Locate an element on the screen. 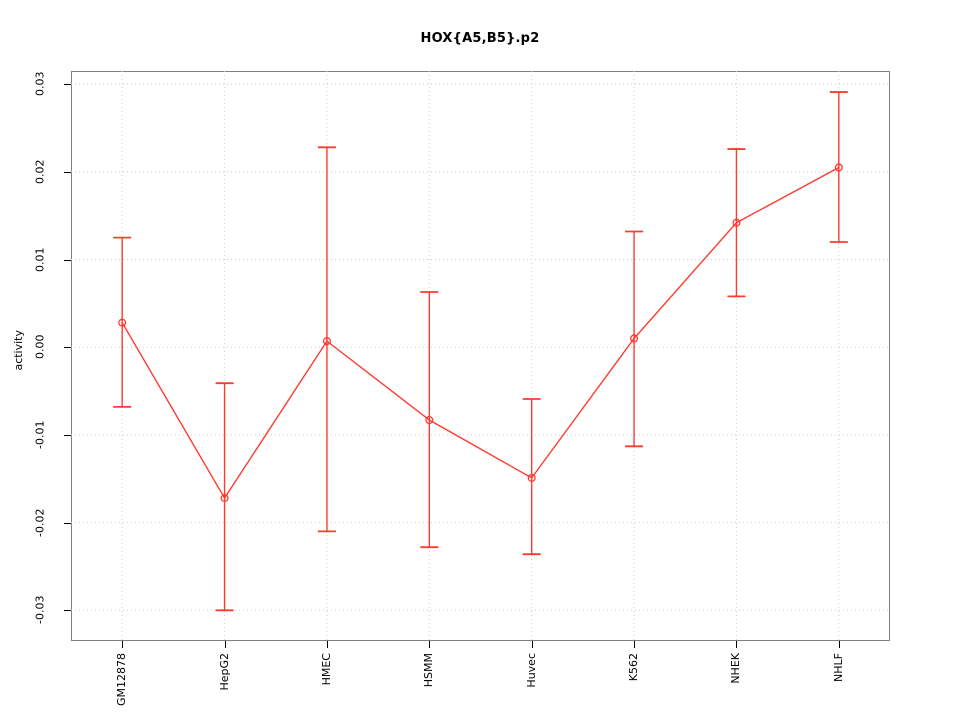 The width and height of the screenshot is (960, 720). x-tick-label: Huvec is located at coordinates (531, 670).